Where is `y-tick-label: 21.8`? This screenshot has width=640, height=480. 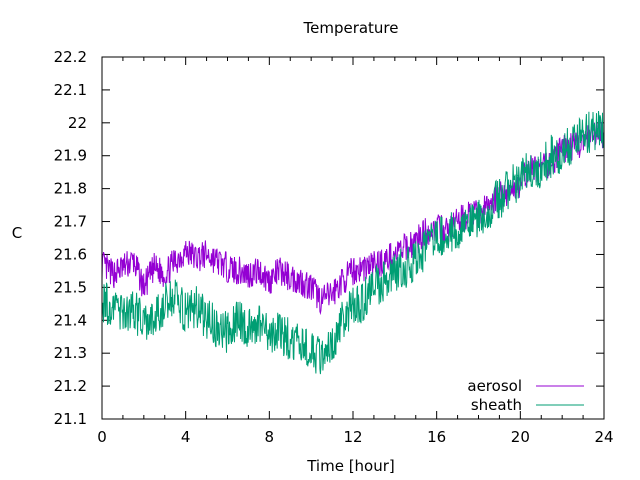 y-tick-label: 21.8 is located at coordinates (70, 189).